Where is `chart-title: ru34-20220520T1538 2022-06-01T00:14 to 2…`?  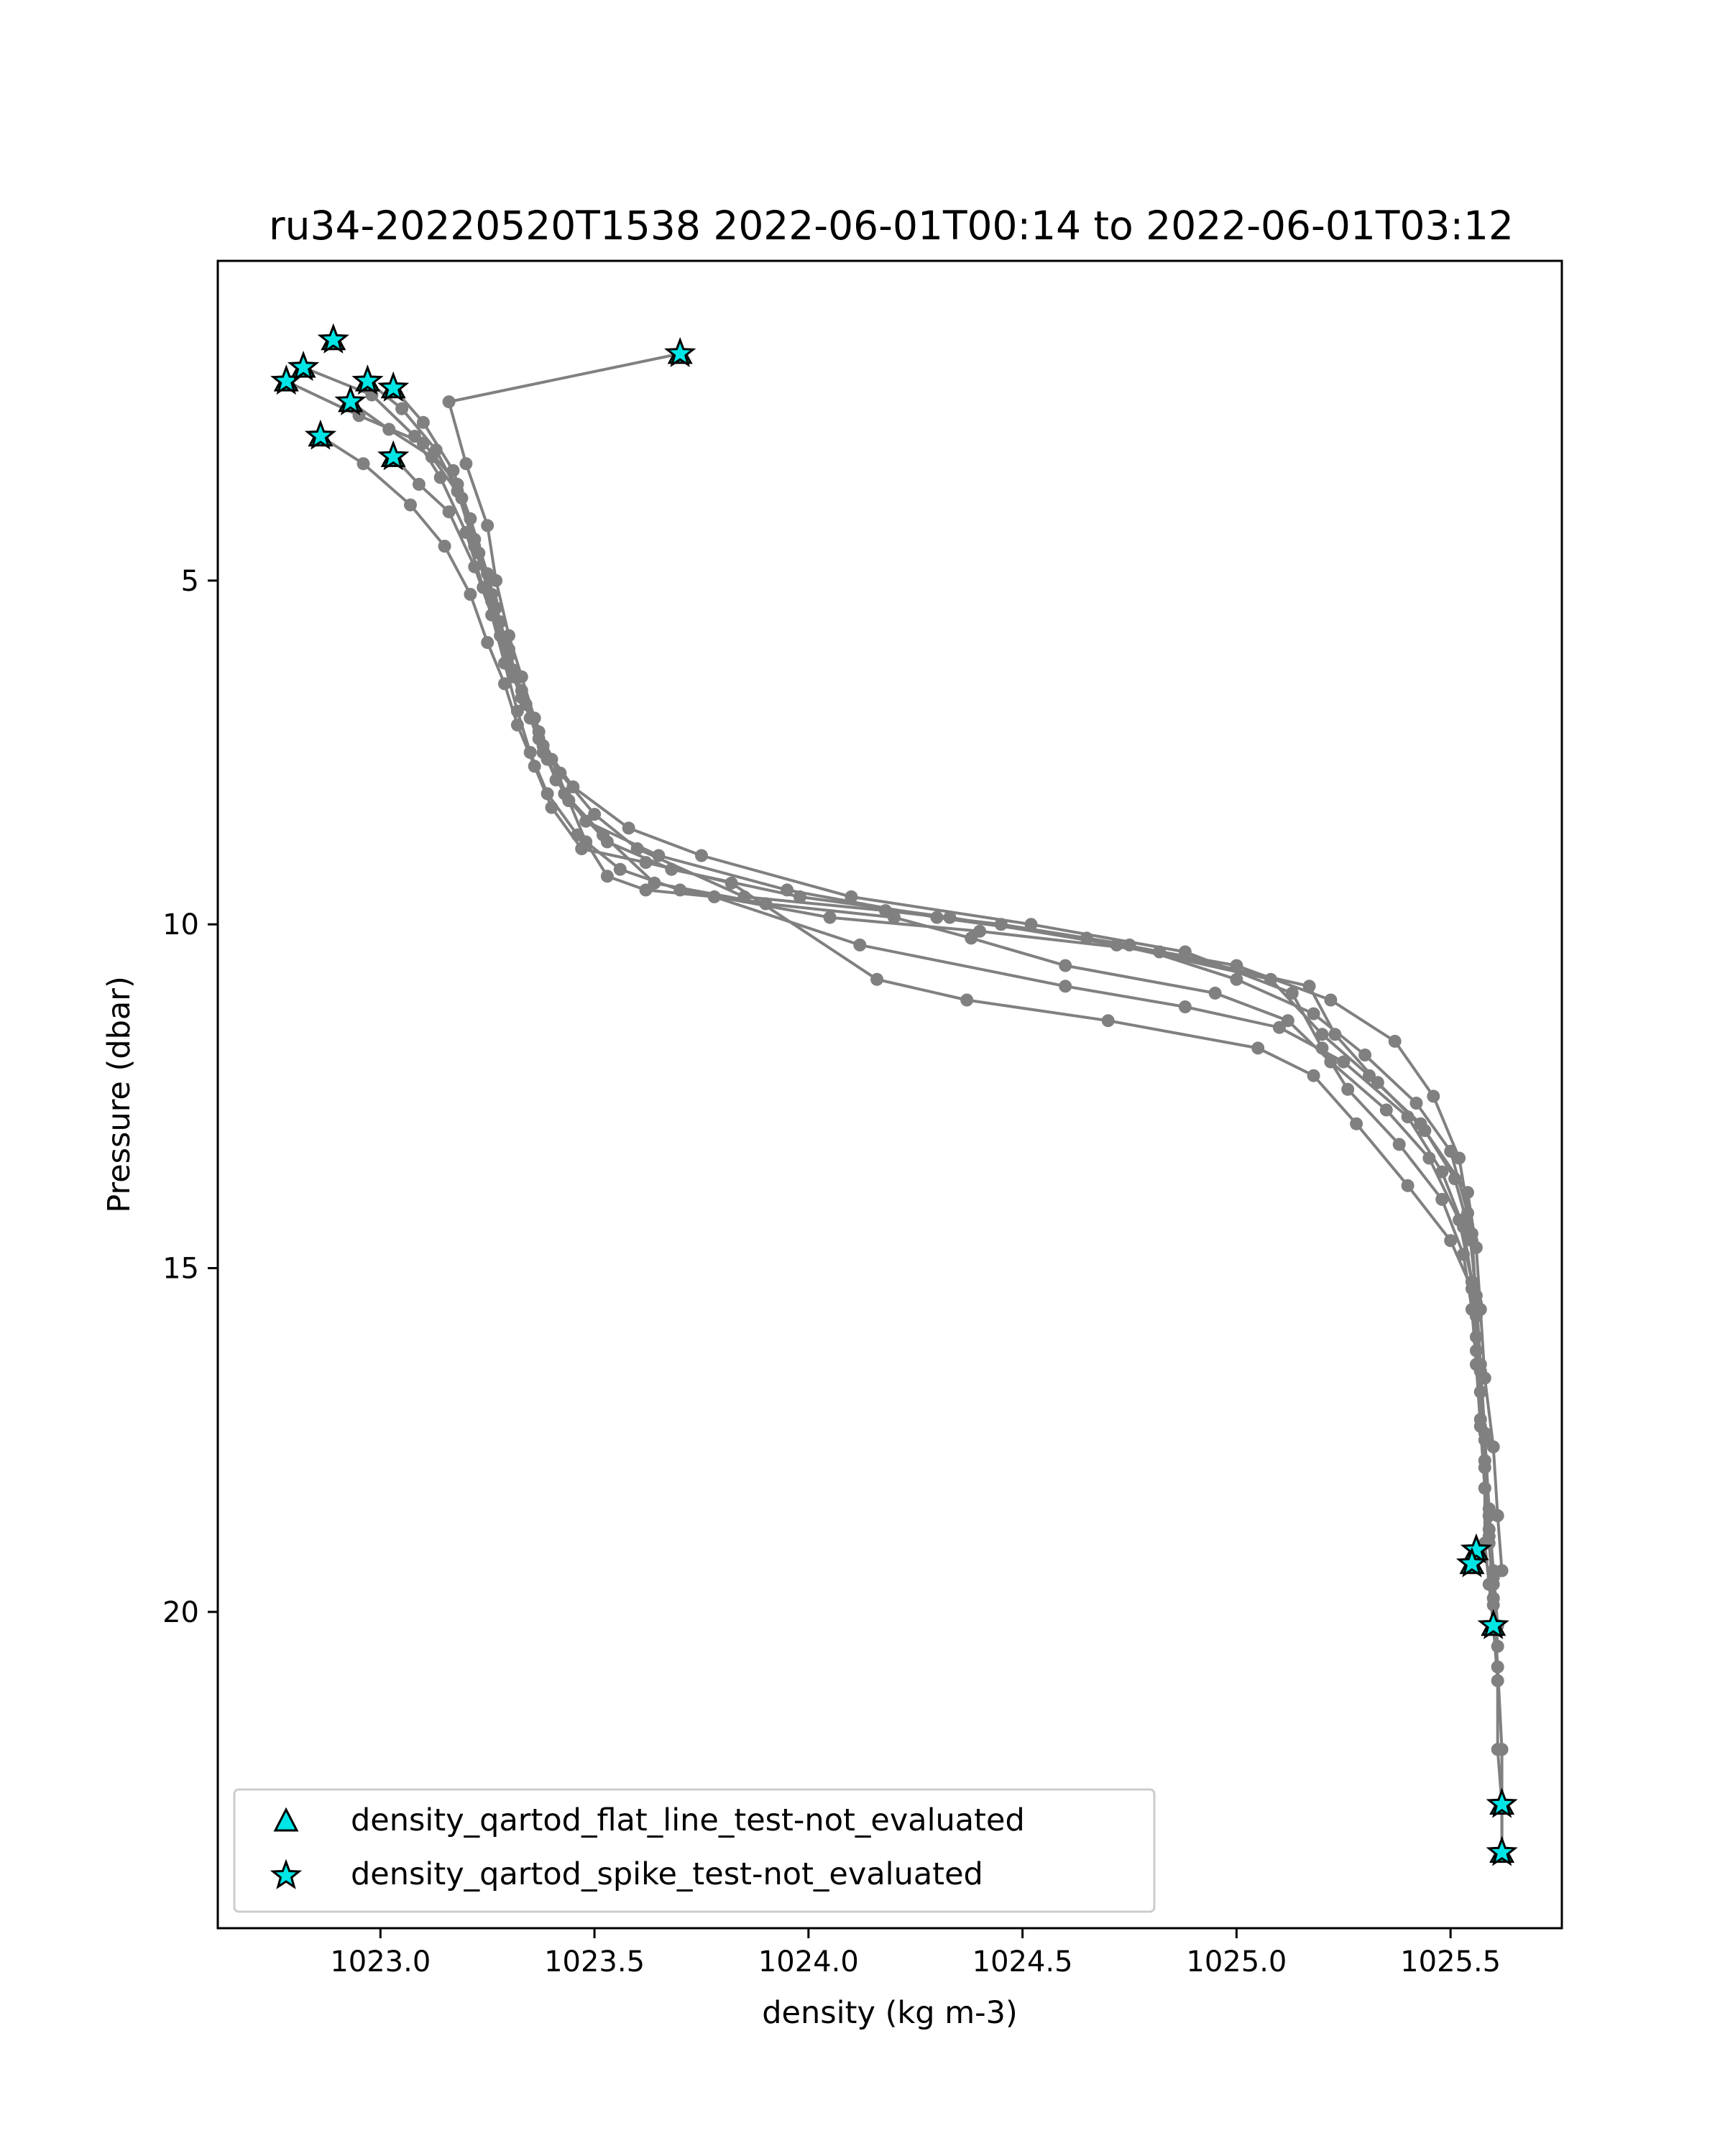 chart-title: ru34-20220520T1538 2022-06-01T00:14 to 2… is located at coordinates (891, 226).